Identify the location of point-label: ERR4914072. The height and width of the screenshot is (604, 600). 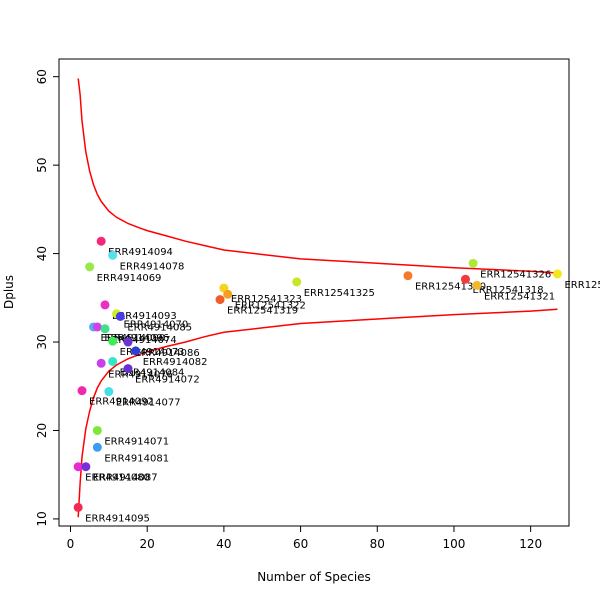
(167, 380).